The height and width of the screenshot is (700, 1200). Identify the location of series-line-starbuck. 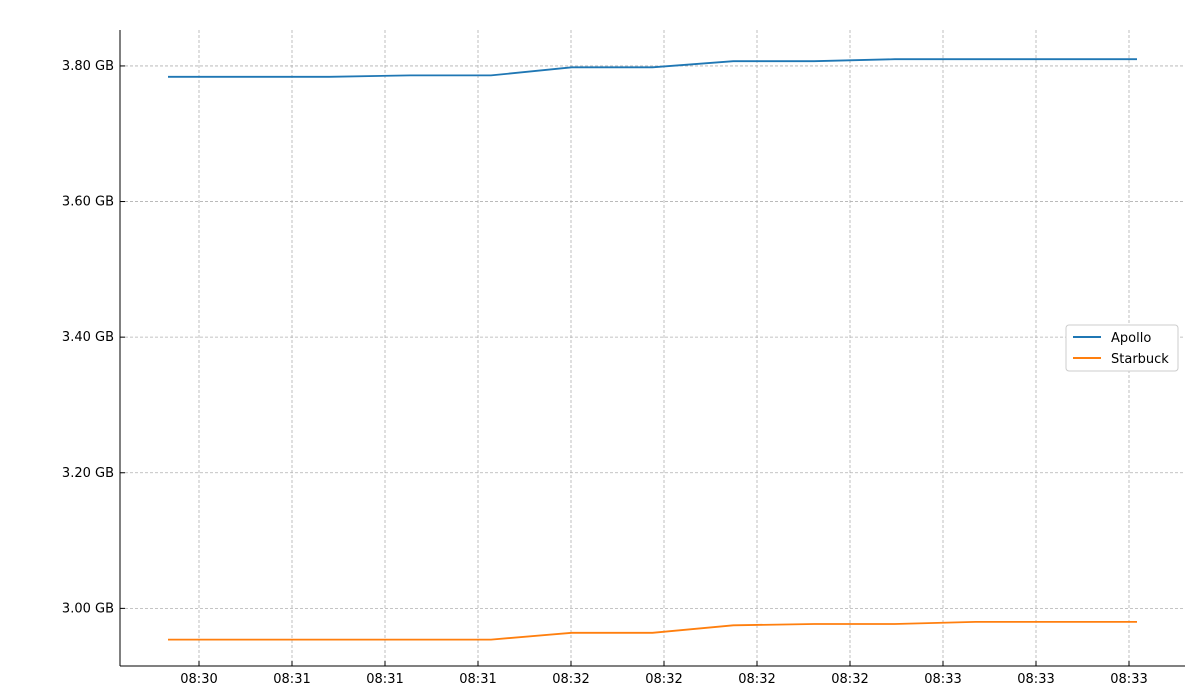
(652, 631).